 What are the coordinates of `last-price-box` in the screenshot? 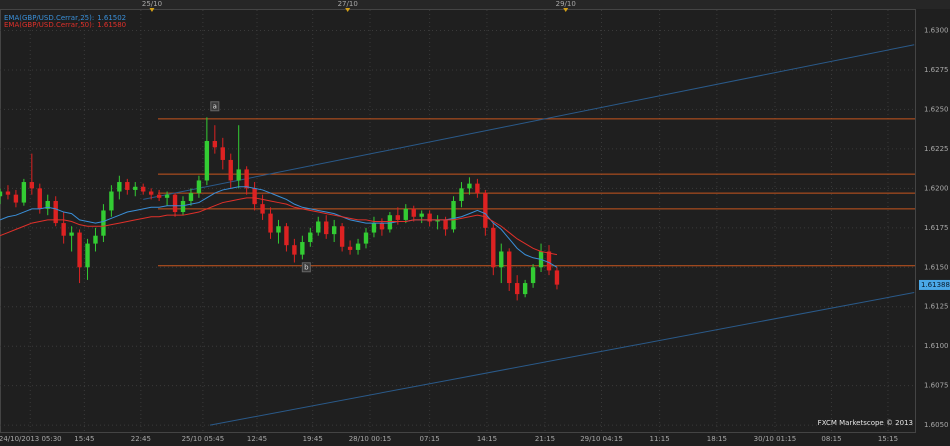 It's located at (934, 284).